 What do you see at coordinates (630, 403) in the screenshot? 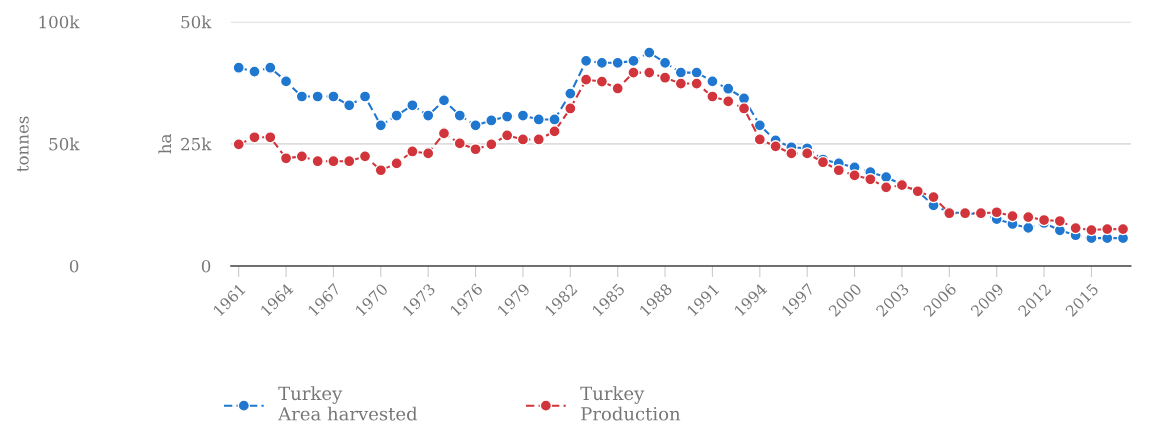
I see `legend-label: Turkey Production` at bounding box center [630, 403].